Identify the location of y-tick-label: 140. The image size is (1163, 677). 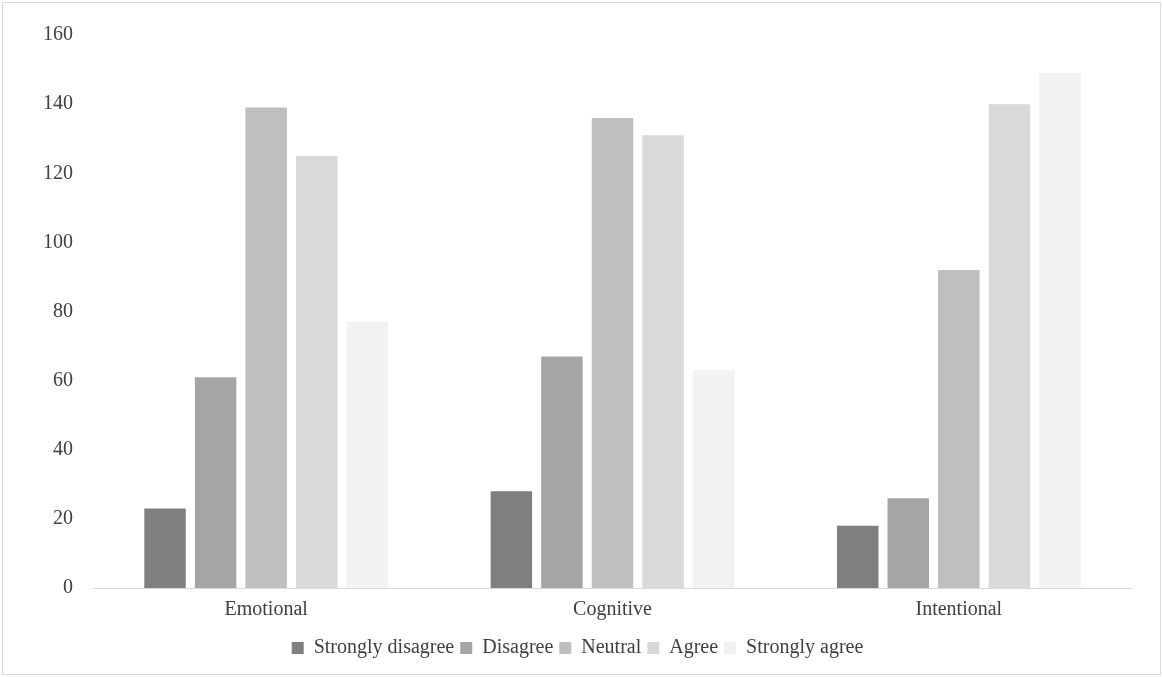
(58, 102).